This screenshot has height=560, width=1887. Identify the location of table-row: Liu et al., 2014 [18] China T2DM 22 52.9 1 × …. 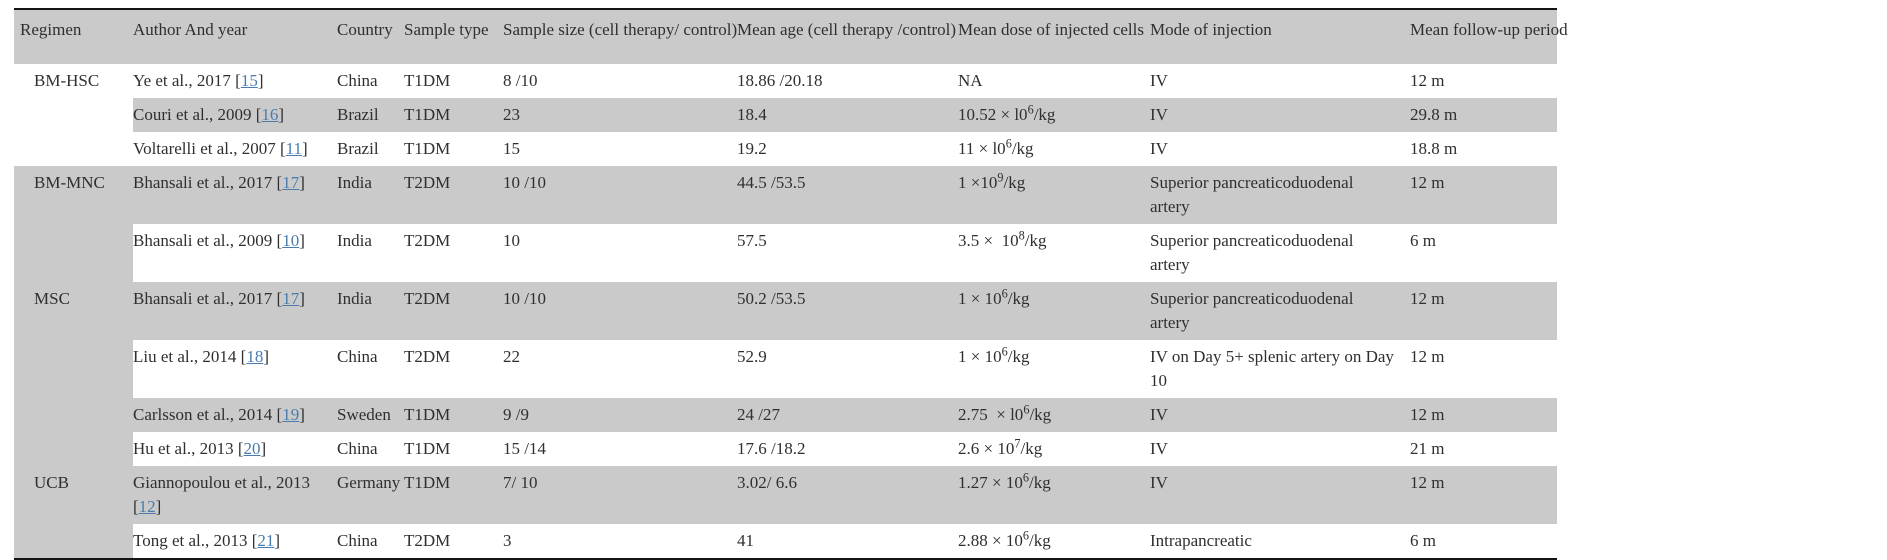
(785, 369).